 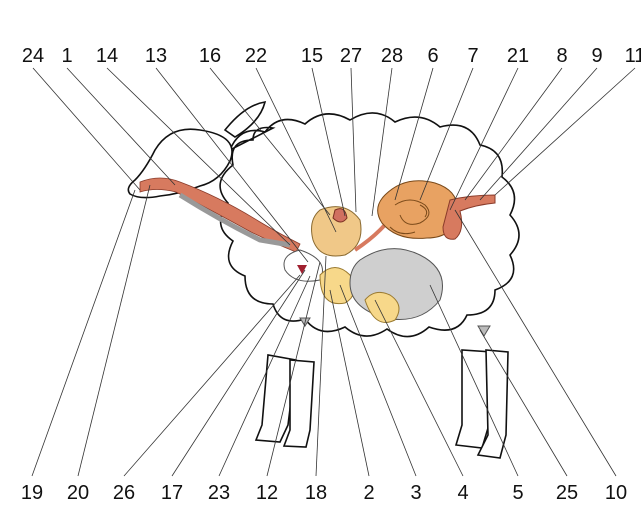 I want to click on top-label: 14, so click(x=107, y=56).